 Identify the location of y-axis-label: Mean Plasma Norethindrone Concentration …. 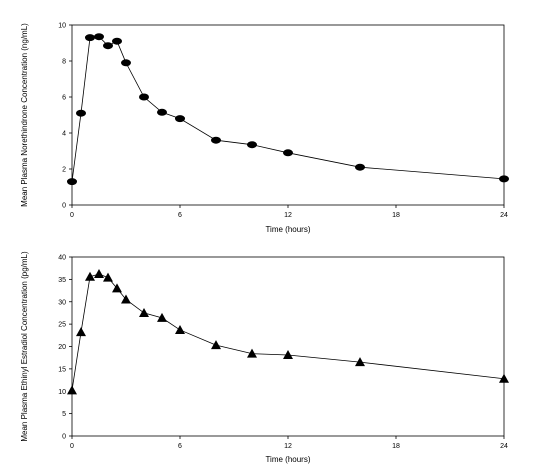
(24, 115).